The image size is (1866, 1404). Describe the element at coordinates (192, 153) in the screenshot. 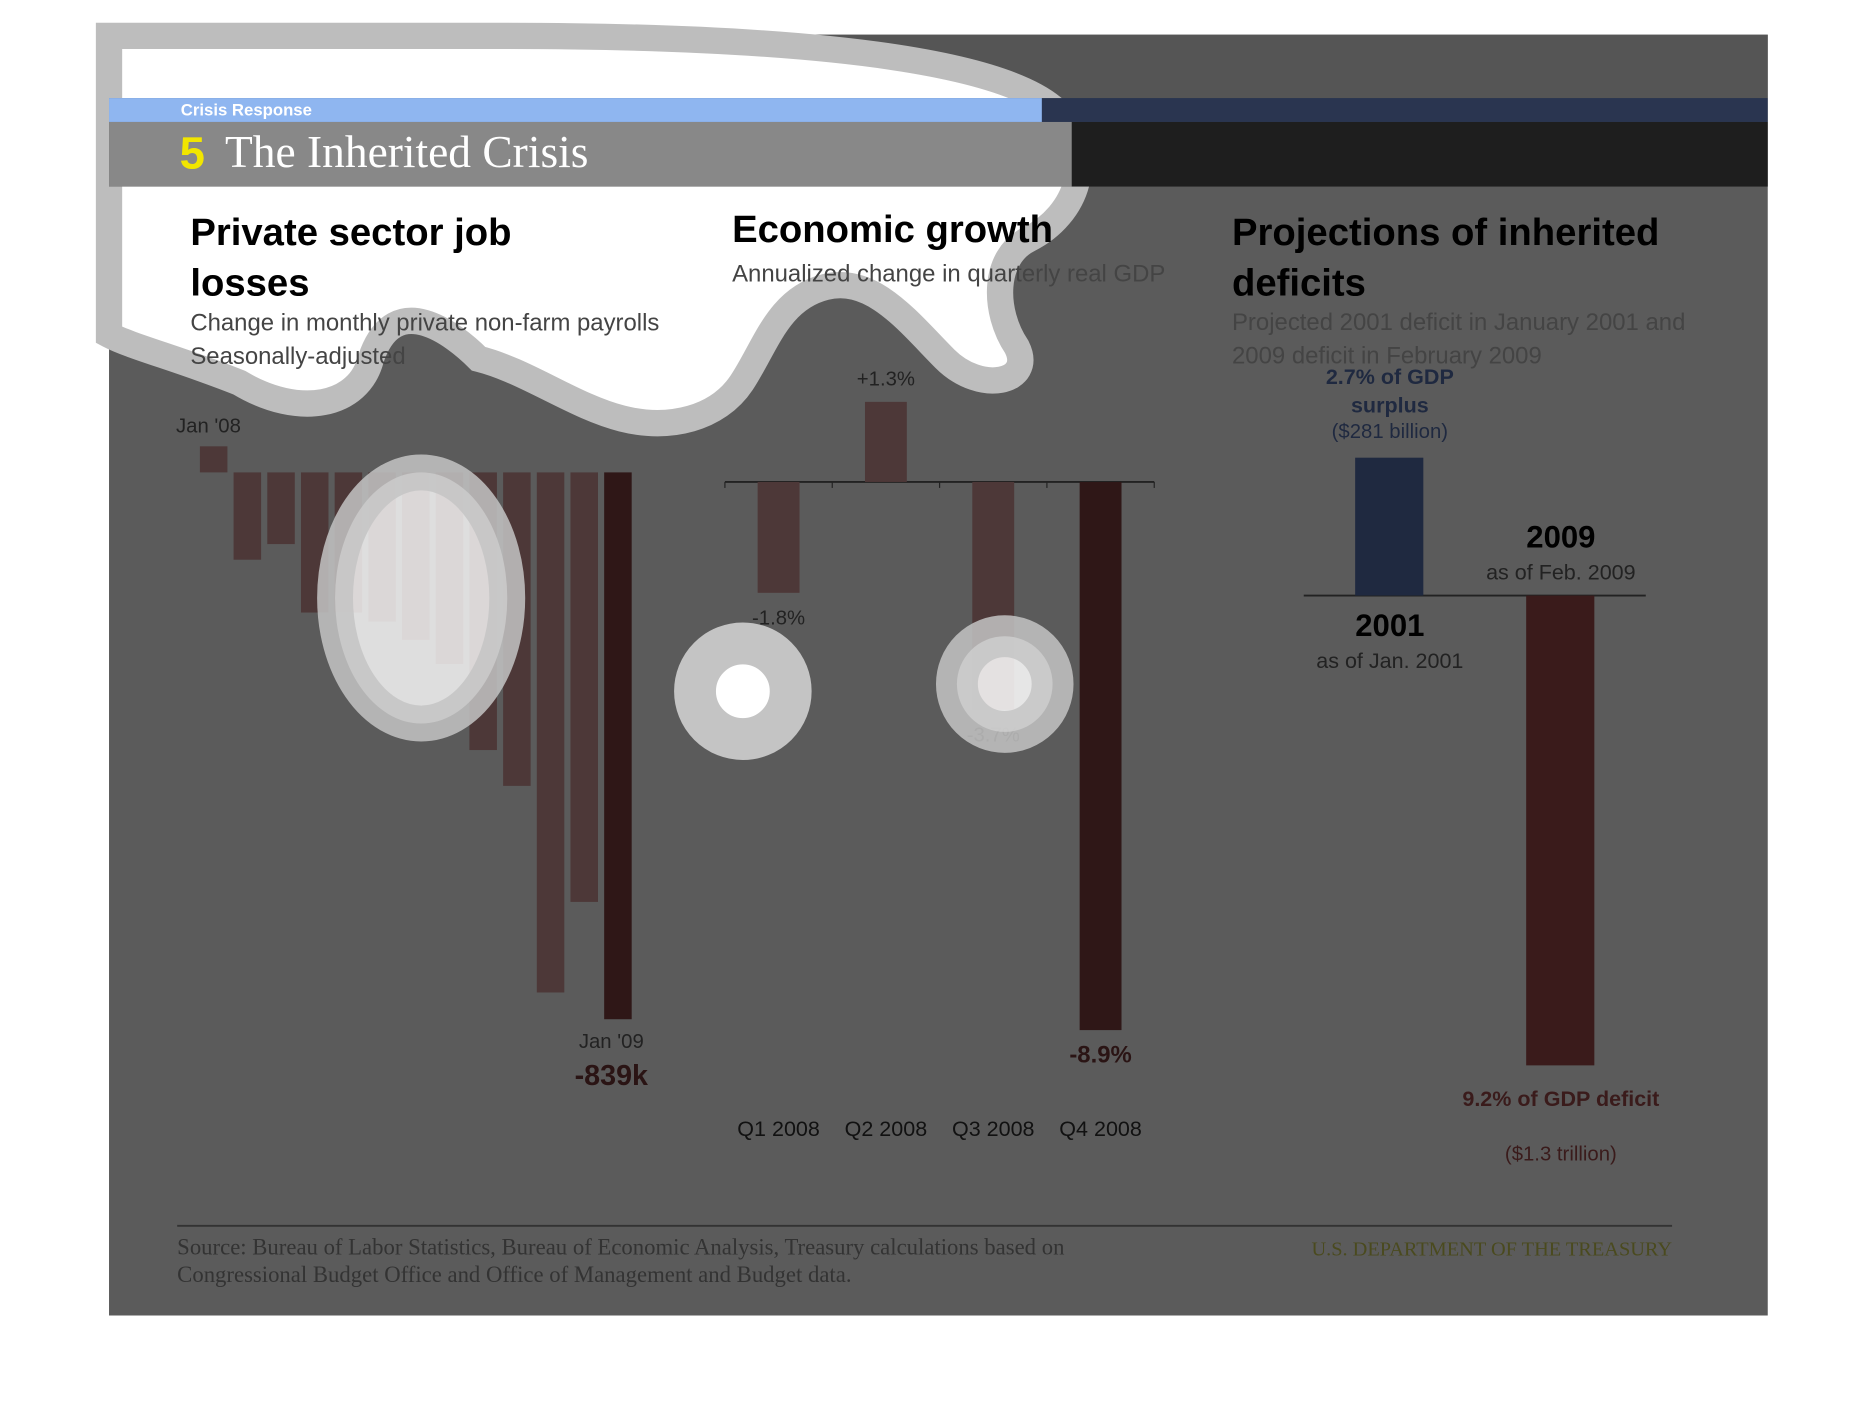

I see `section-number: 5` at that location.